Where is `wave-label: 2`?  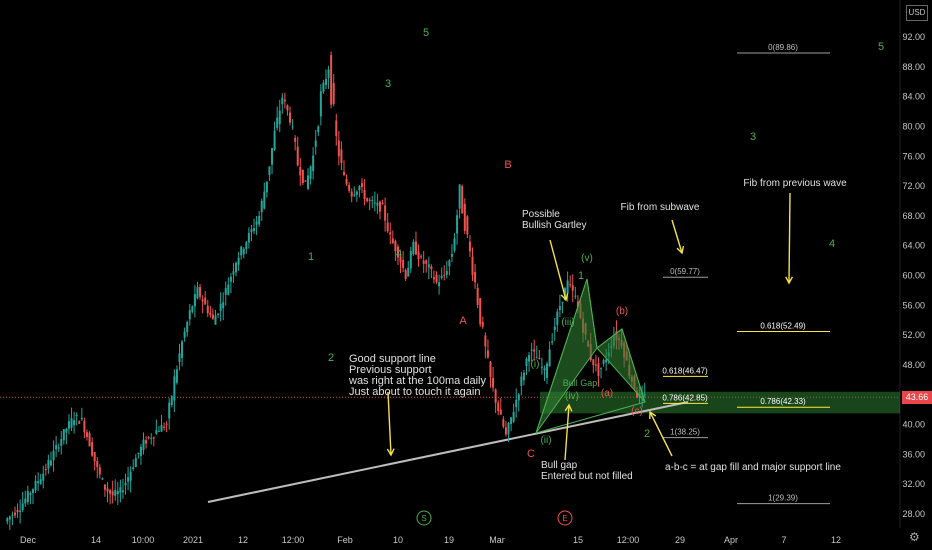 wave-label: 2 is located at coordinates (331, 358).